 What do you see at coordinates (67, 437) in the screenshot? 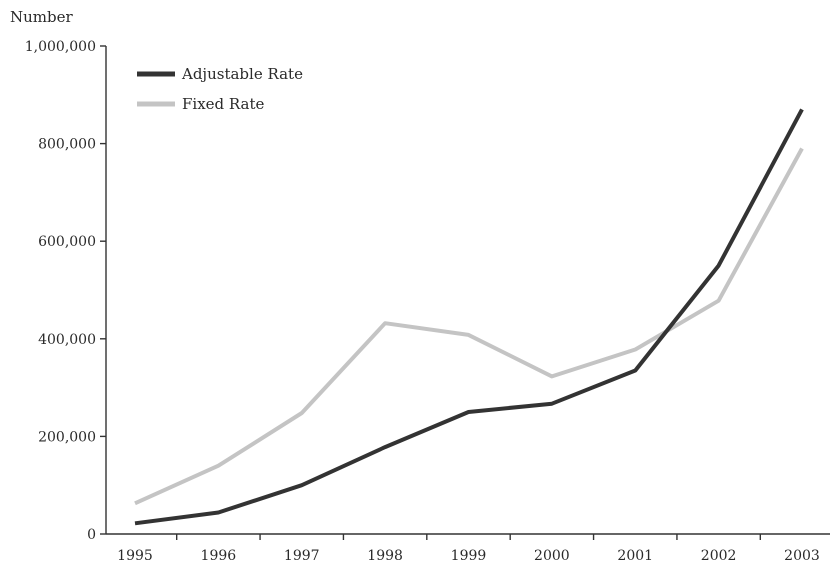
I see `y-tick-label: 200,000` at bounding box center [67, 437].